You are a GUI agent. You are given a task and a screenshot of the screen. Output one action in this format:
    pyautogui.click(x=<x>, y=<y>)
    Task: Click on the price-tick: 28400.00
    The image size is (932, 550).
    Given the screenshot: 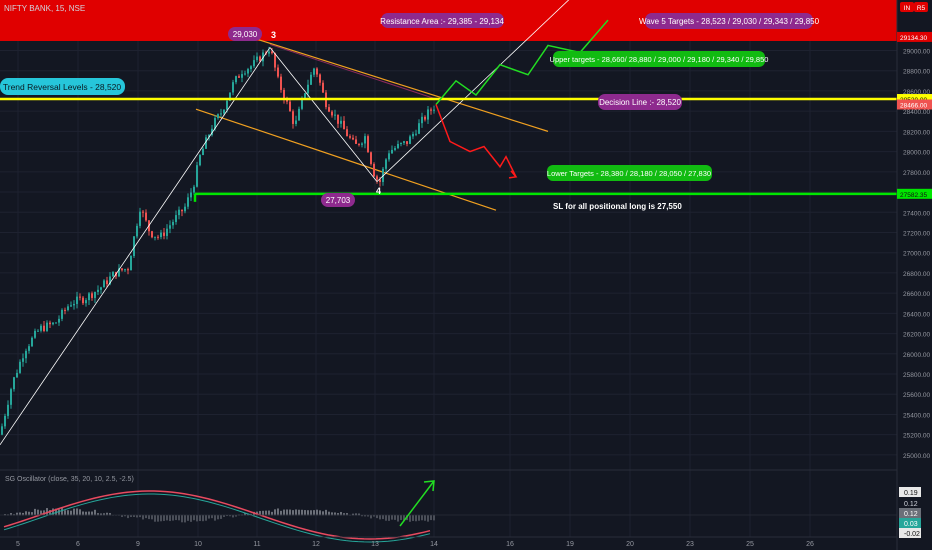 What is the action you would take?
    pyautogui.click(x=916, y=112)
    